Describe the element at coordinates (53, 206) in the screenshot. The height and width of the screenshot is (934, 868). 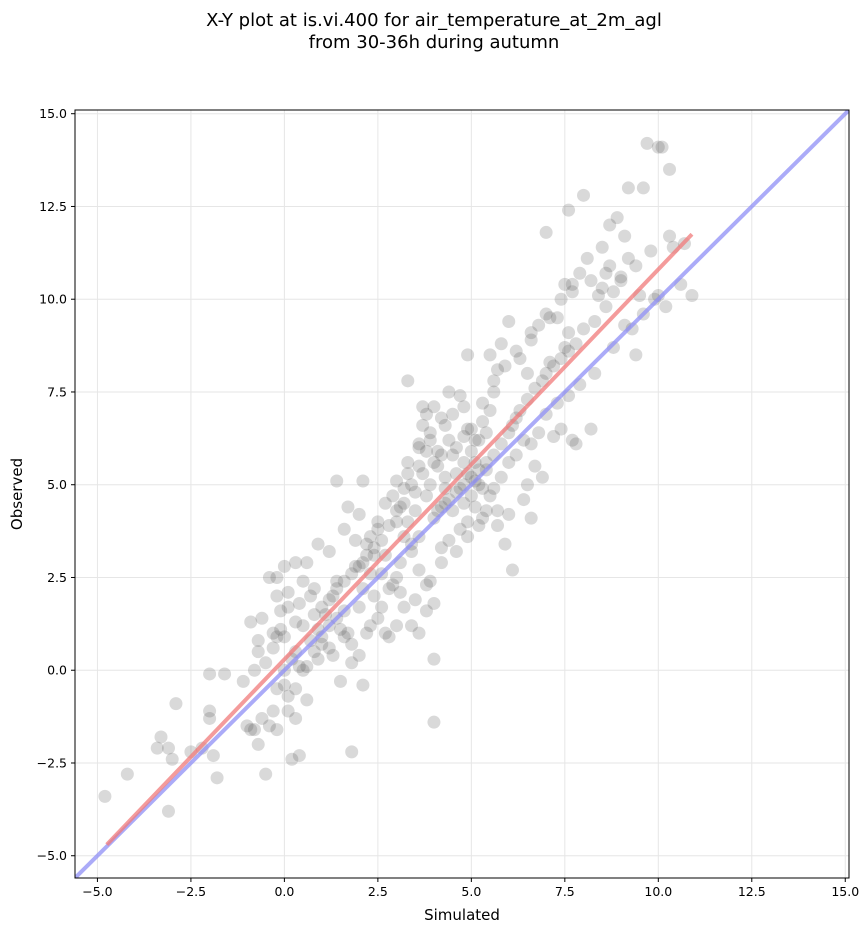
I see `y-tick-label: 12.5` at that location.